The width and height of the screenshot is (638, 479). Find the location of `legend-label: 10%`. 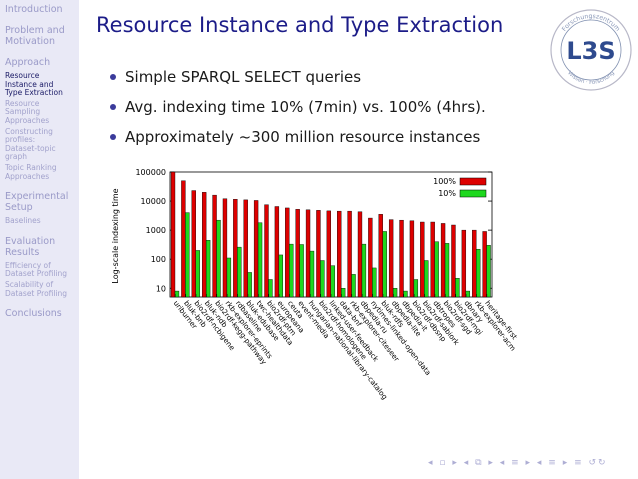

legend-label: 10% is located at coordinates (447, 193).